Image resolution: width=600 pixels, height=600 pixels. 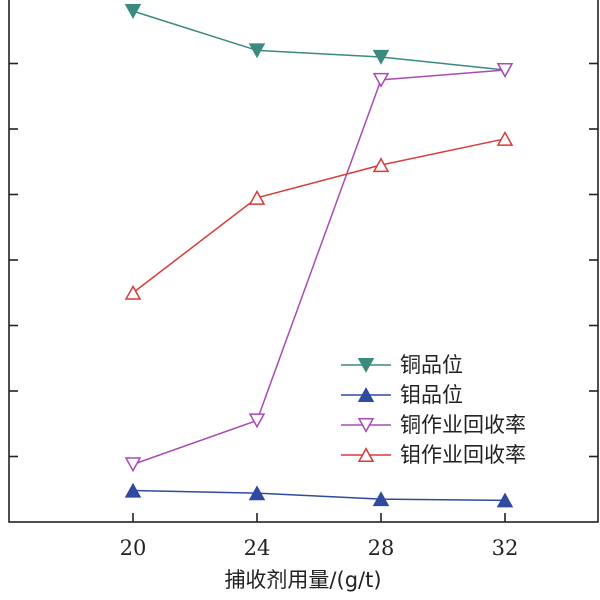 I want to click on legend-label: 铜作业回收率, so click(x=463, y=425).